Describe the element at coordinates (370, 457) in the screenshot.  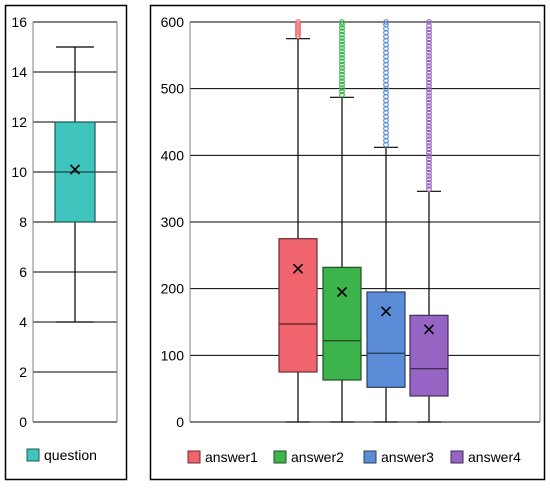
I see `legend-swatch-answer3` at that location.